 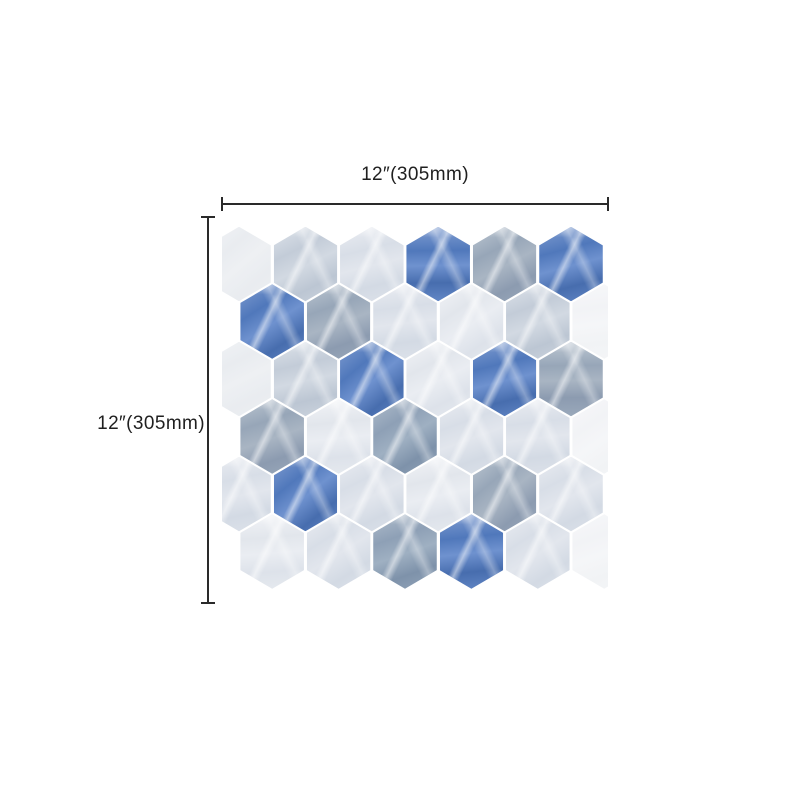 I want to click on dimension-tick-right, so click(x=608, y=204).